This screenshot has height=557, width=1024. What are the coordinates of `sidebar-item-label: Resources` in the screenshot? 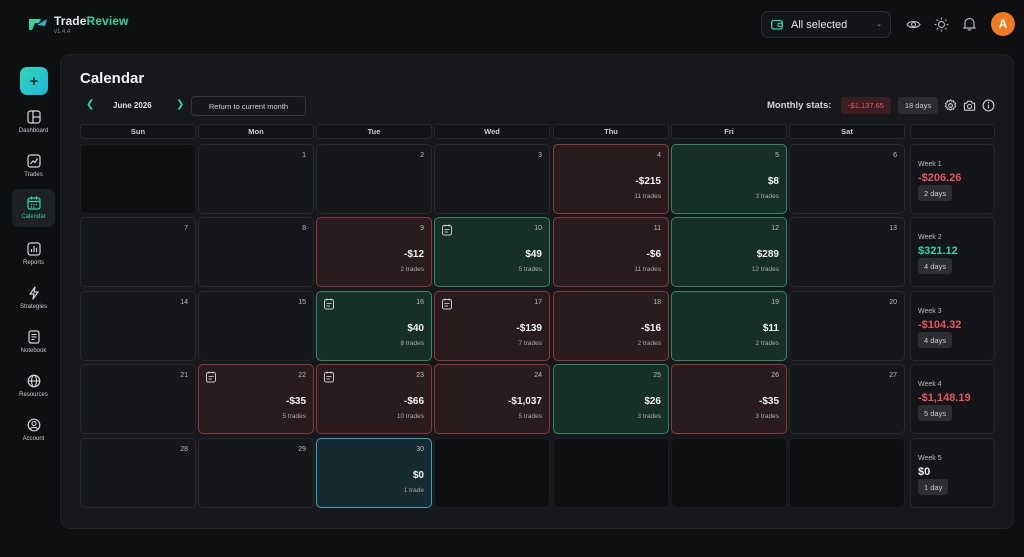 It's located at (33, 395).